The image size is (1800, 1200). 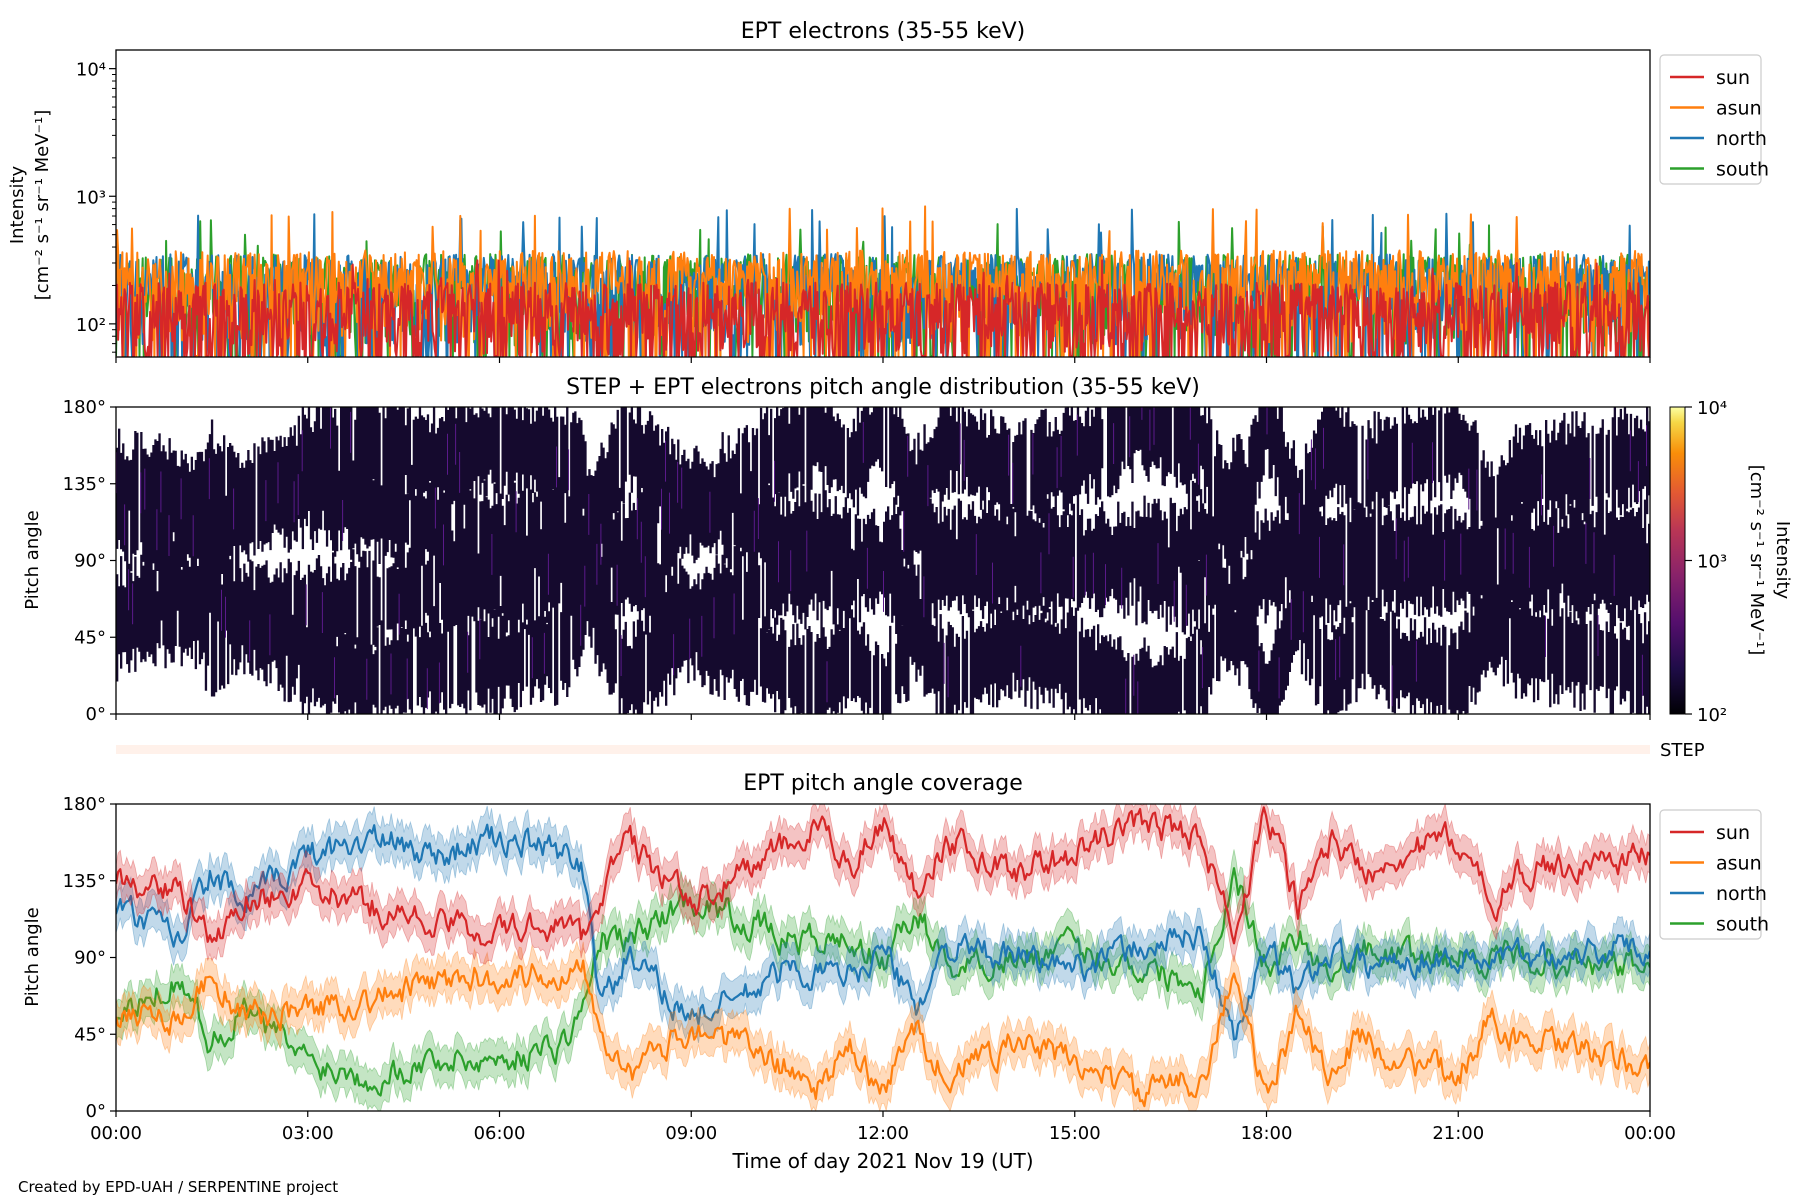 I want to click on x-tick-label: 12:00, so click(x=883, y=1133).